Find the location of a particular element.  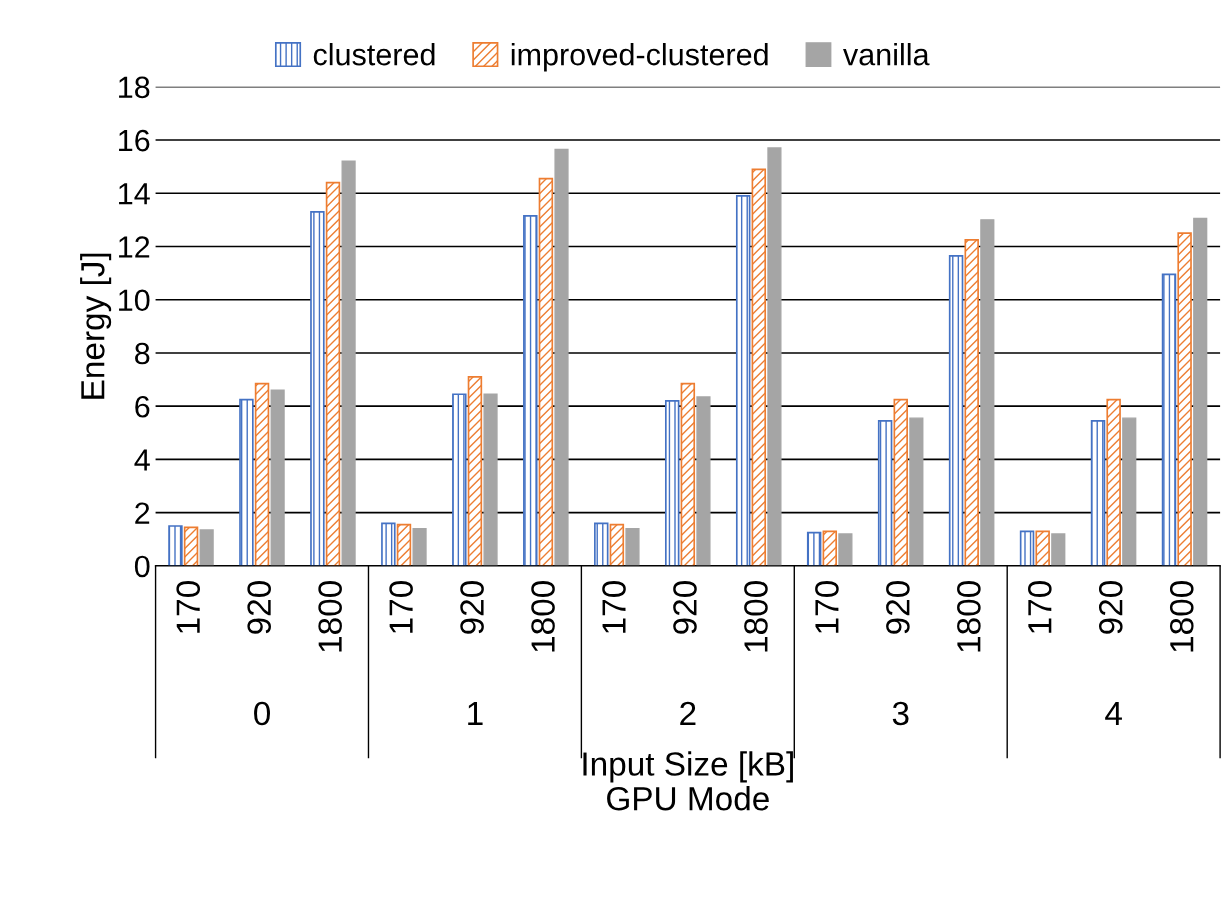

x-axis-title: Input Size [kB] GPU Mode is located at coordinates (688, 781).